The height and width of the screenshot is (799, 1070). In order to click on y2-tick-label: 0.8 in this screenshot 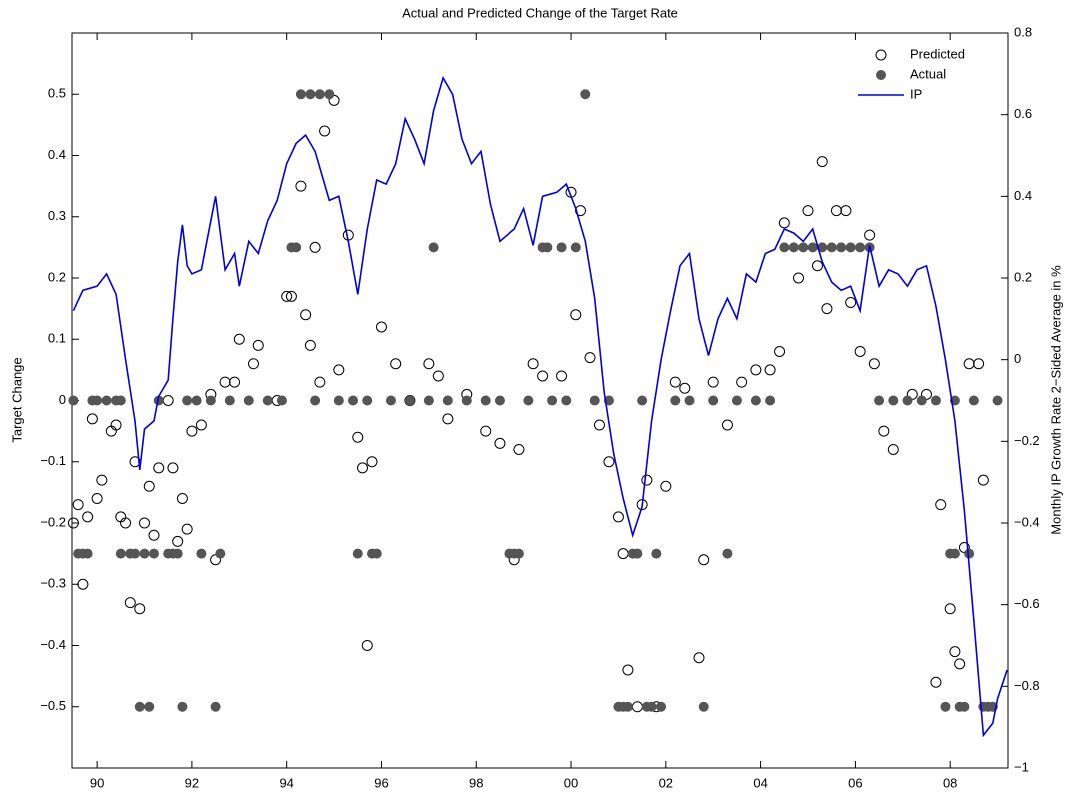, I will do `click(1023, 31)`.